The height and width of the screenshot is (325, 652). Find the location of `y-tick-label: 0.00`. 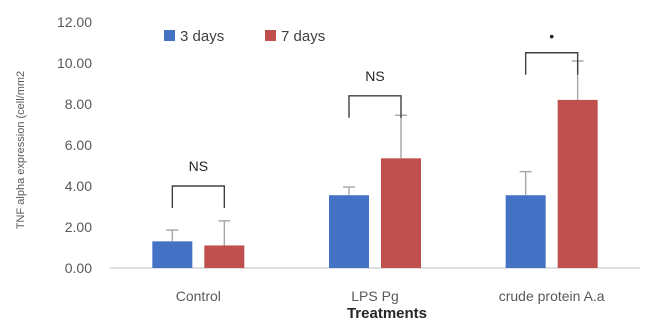

y-tick-label: 0.00 is located at coordinates (78, 268).